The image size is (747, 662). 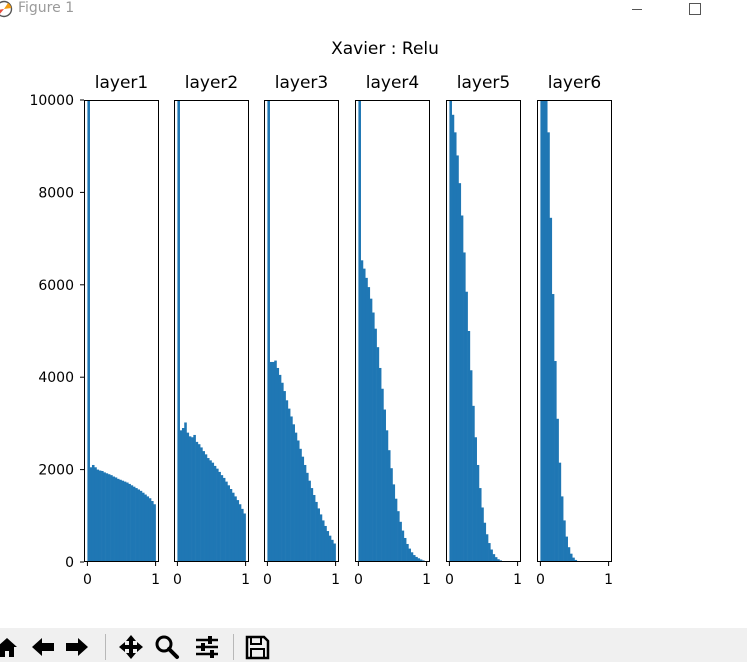 What do you see at coordinates (207, 647) in the screenshot?
I see `configure-subplots-button` at bounding box center [207, 647].